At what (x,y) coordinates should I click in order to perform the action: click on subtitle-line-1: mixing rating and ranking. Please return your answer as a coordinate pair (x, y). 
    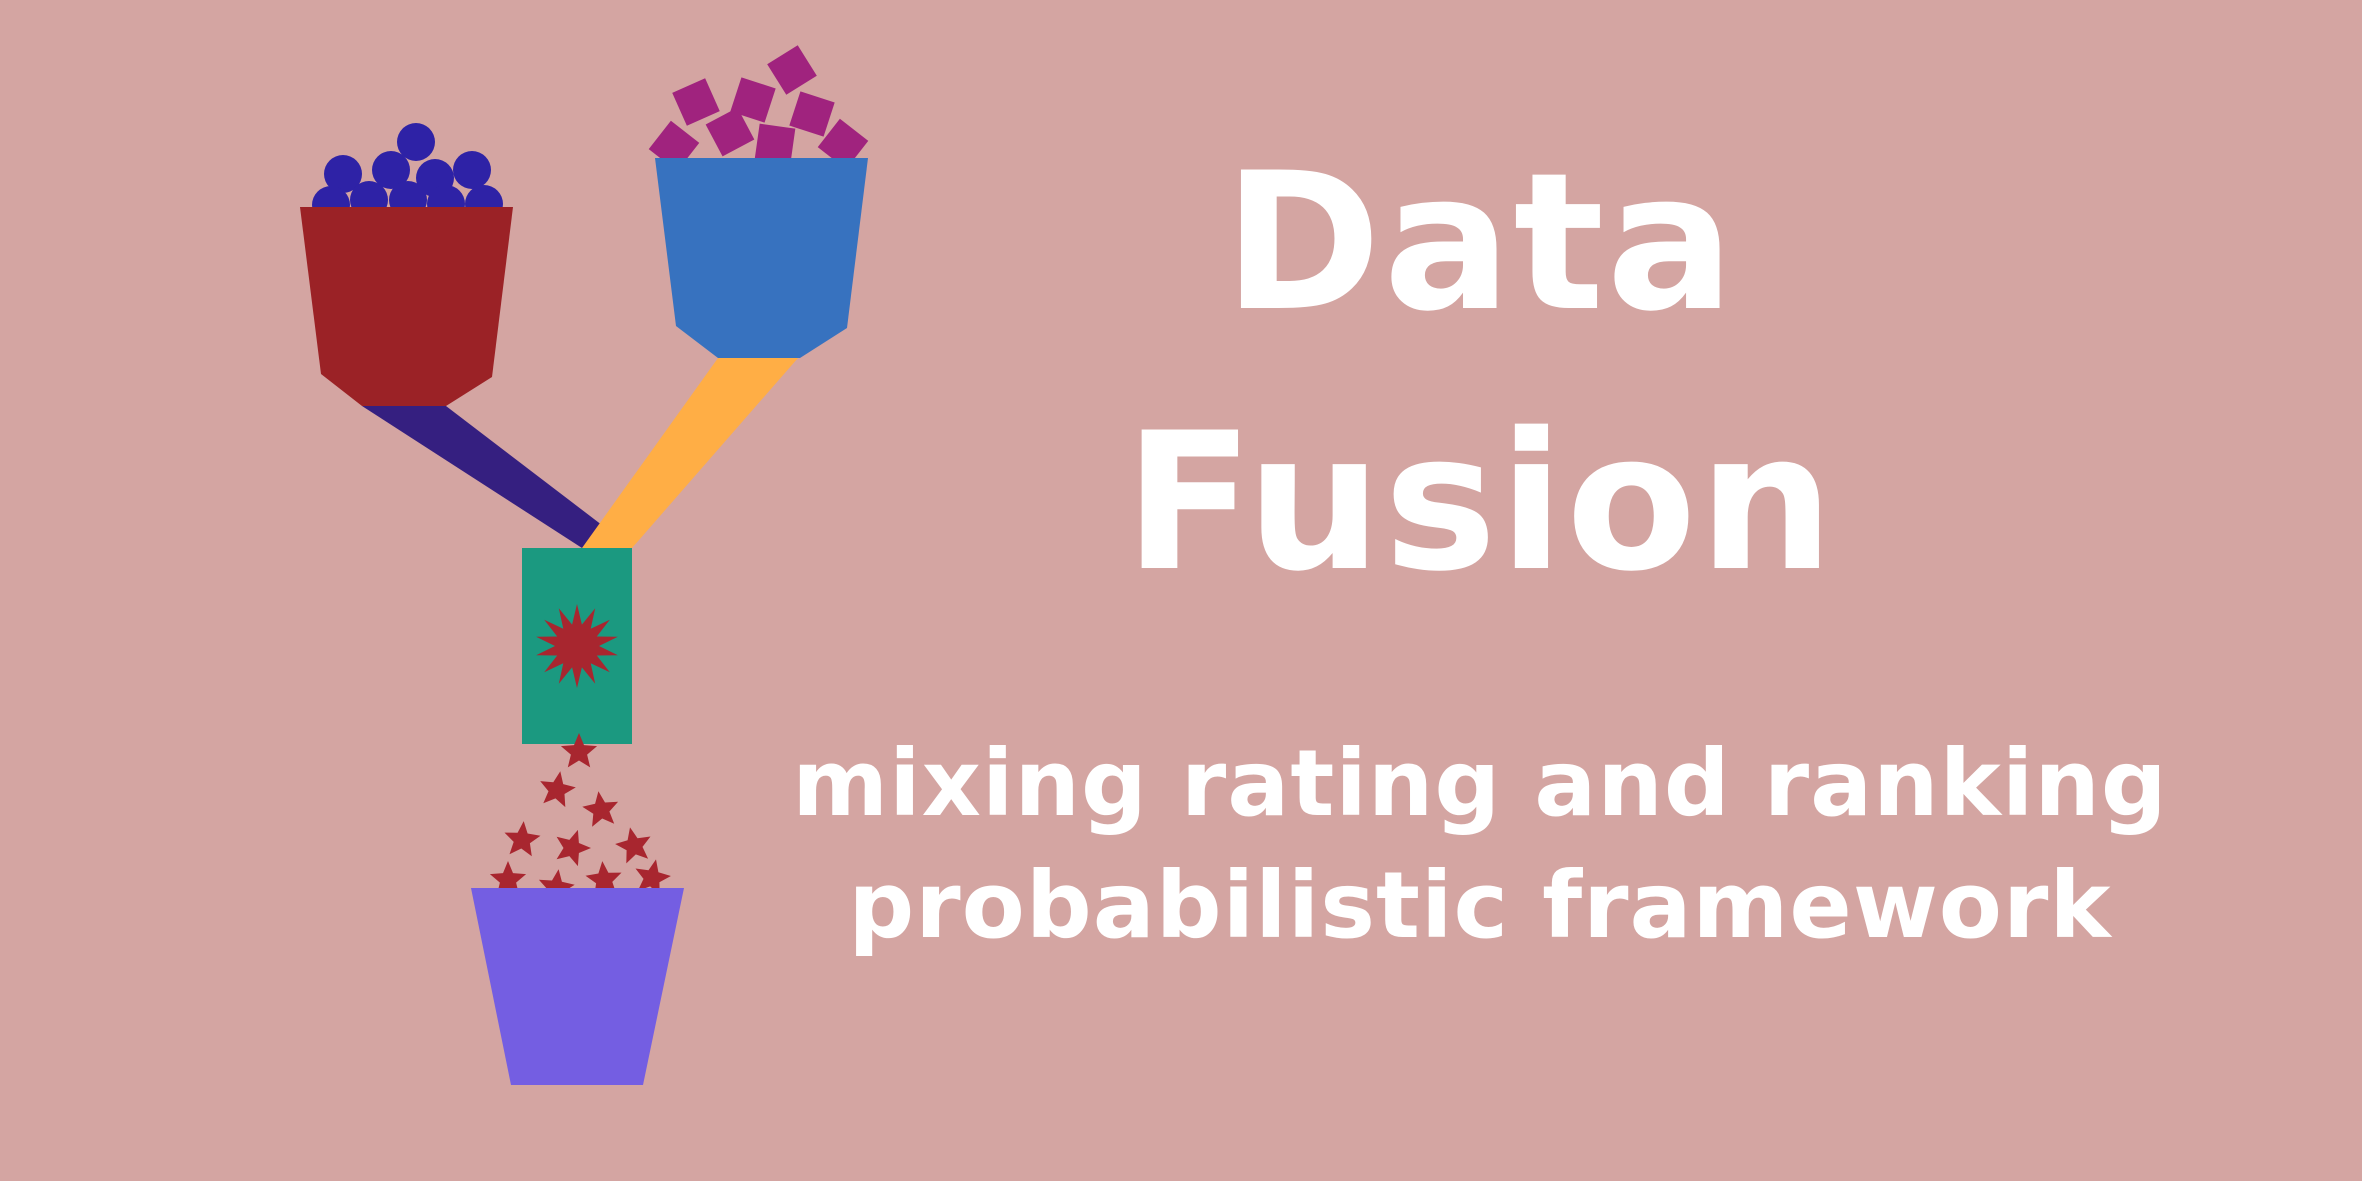
    Looking at the image, I should click on (1480, 783).